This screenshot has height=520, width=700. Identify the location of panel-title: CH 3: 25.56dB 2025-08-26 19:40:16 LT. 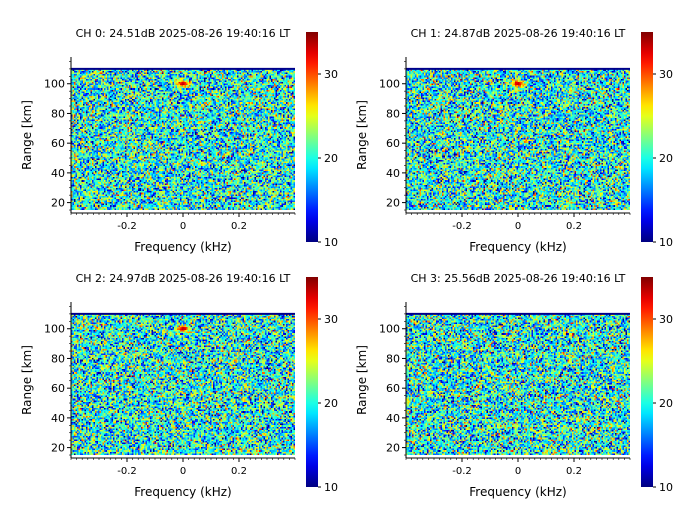
(518, 278).